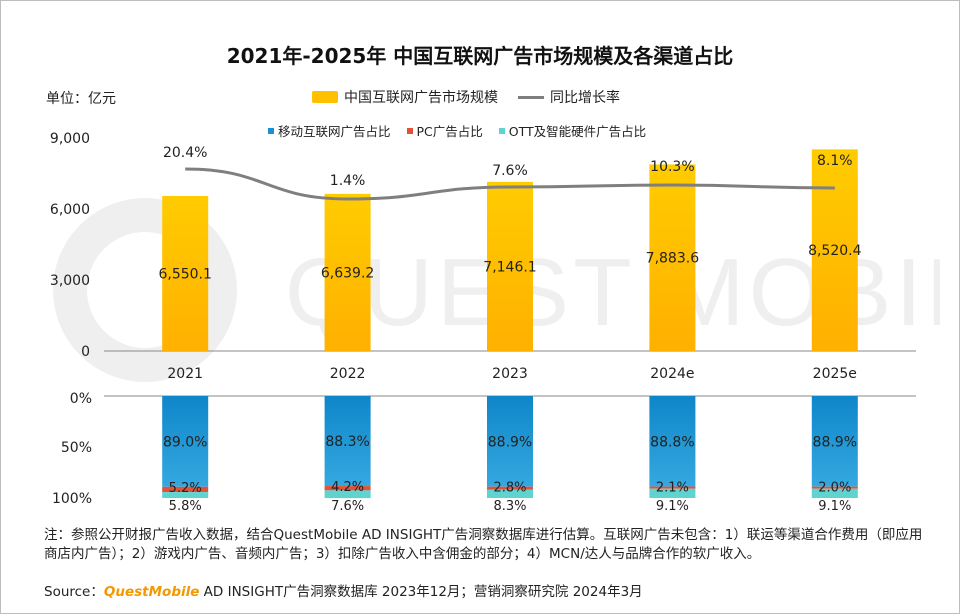 The width and height of the screenshot is (960, 614). I want to click on pc-share-label: 2.0%, so click(834, 488).